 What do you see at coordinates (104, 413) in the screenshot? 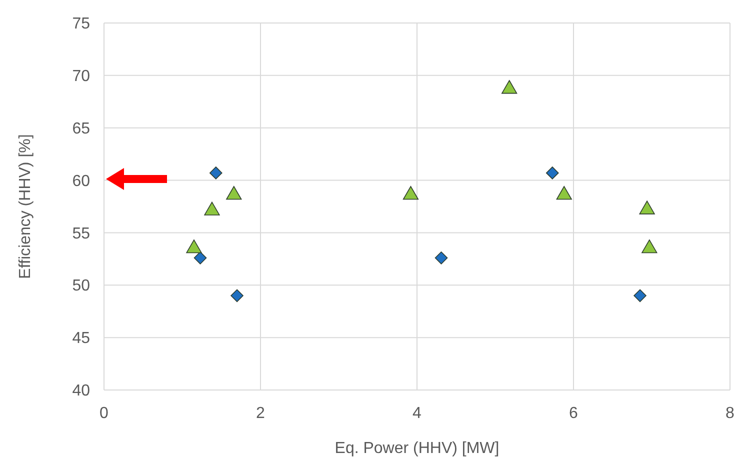
I see `x-tick-label: 0` at bounding box center [104, 413].